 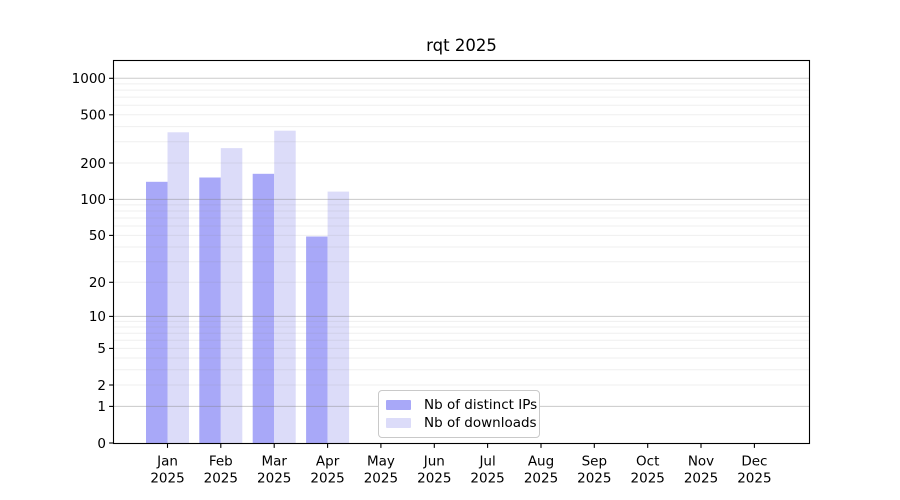 I want to click on x-tick-label-month: Dec, so click(x=754, y=462).